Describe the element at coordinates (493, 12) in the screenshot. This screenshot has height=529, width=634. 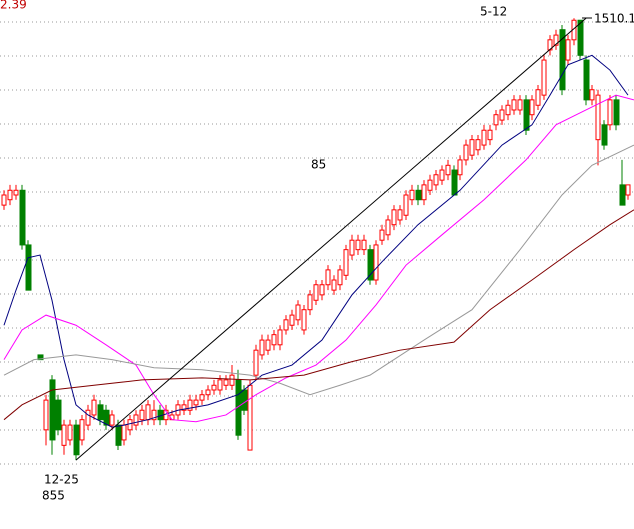
I see `annotation: 5-12` at that location.